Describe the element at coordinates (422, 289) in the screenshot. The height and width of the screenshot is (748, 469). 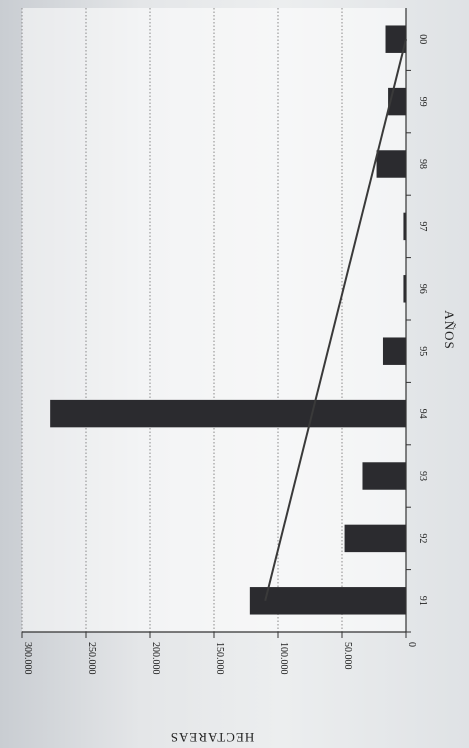
I see `category-label-96: 96` at that location.